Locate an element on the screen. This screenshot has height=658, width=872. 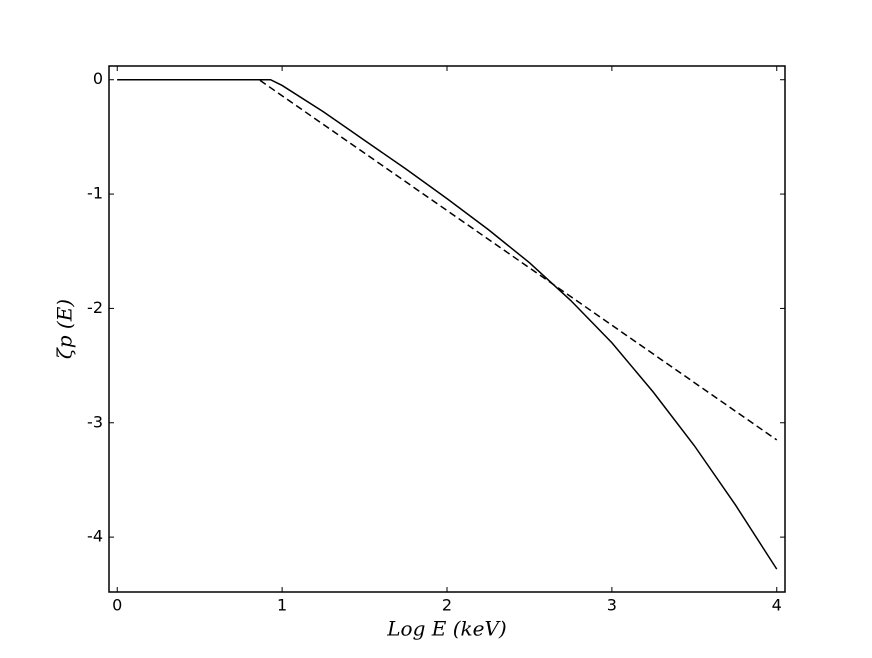
x-tick-label: 0 is located at coordinates (117, 605).